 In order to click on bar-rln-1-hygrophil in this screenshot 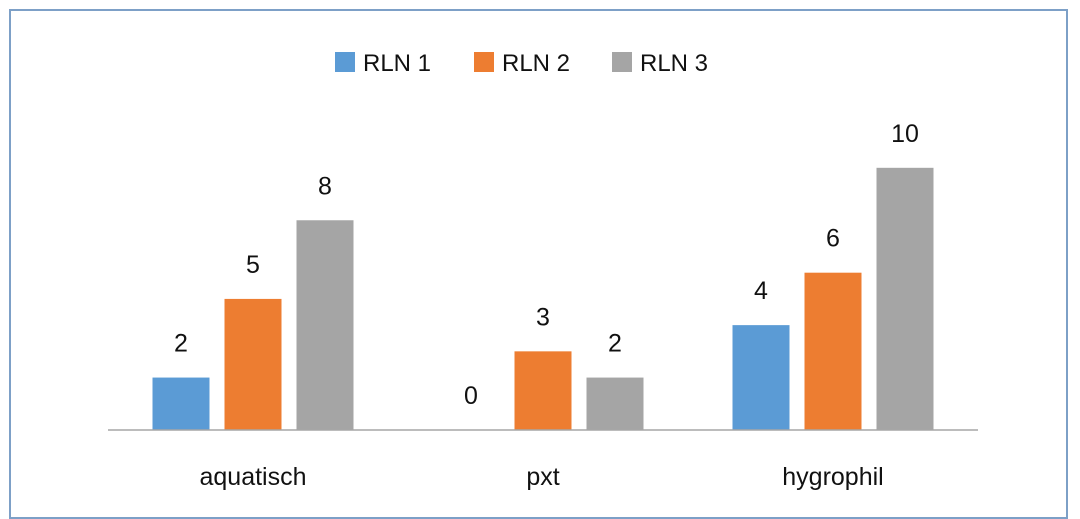, I will do `click(761, 377)`.